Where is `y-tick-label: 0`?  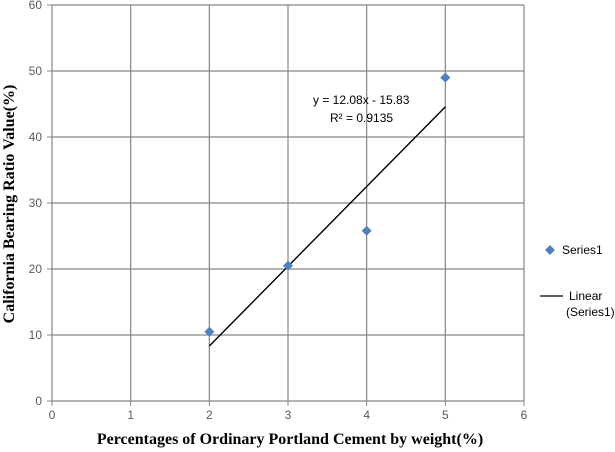
y-tick-label: 0 is located at coordinates (38, 401).